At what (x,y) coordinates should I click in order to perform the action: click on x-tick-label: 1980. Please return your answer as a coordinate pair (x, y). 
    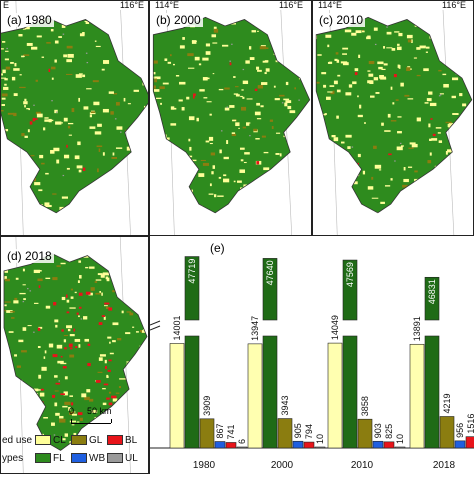
    Looking at the image, I should click on (204, 465).